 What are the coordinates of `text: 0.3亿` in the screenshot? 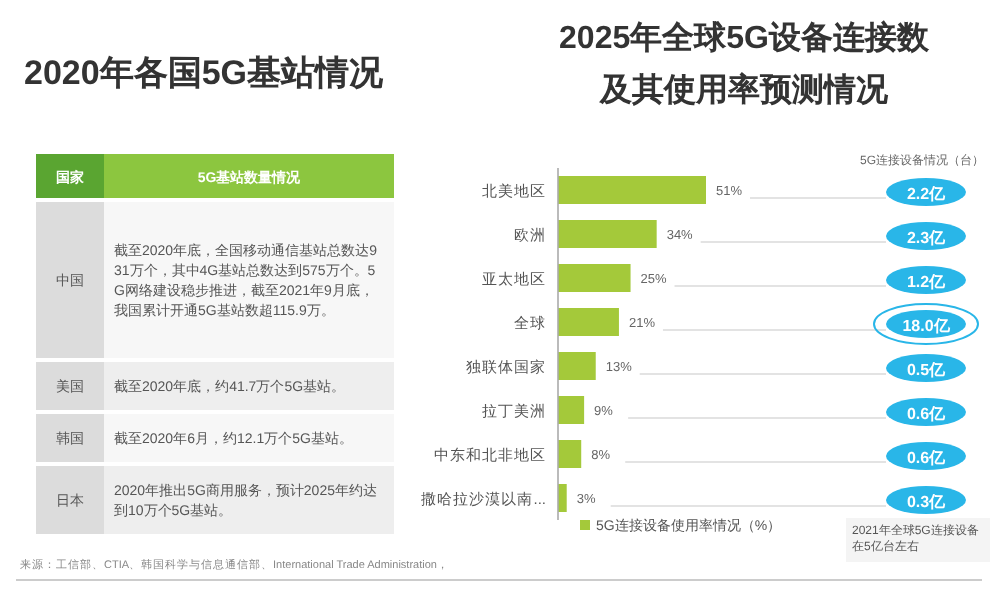 It's located at (927, 502).